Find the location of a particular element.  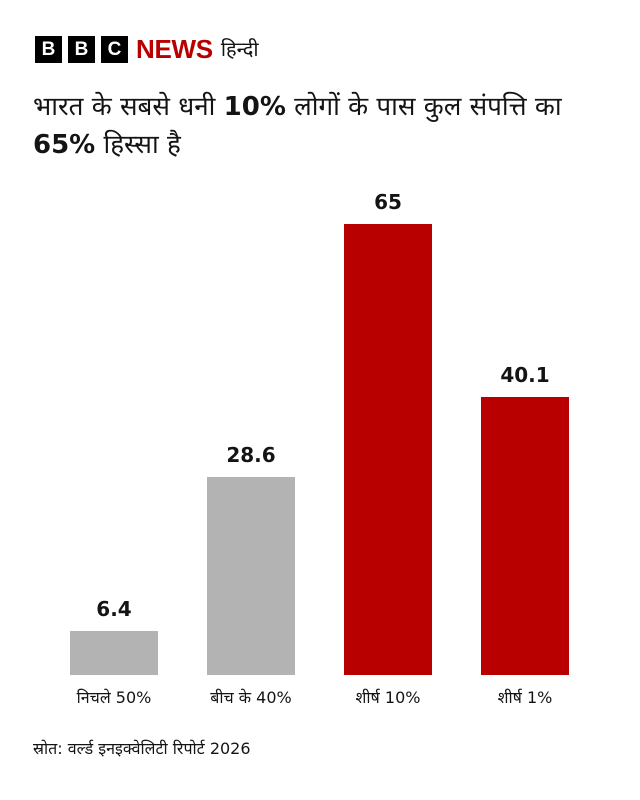

bar-value-label: 6.4 is located at coordinates (114, 609).